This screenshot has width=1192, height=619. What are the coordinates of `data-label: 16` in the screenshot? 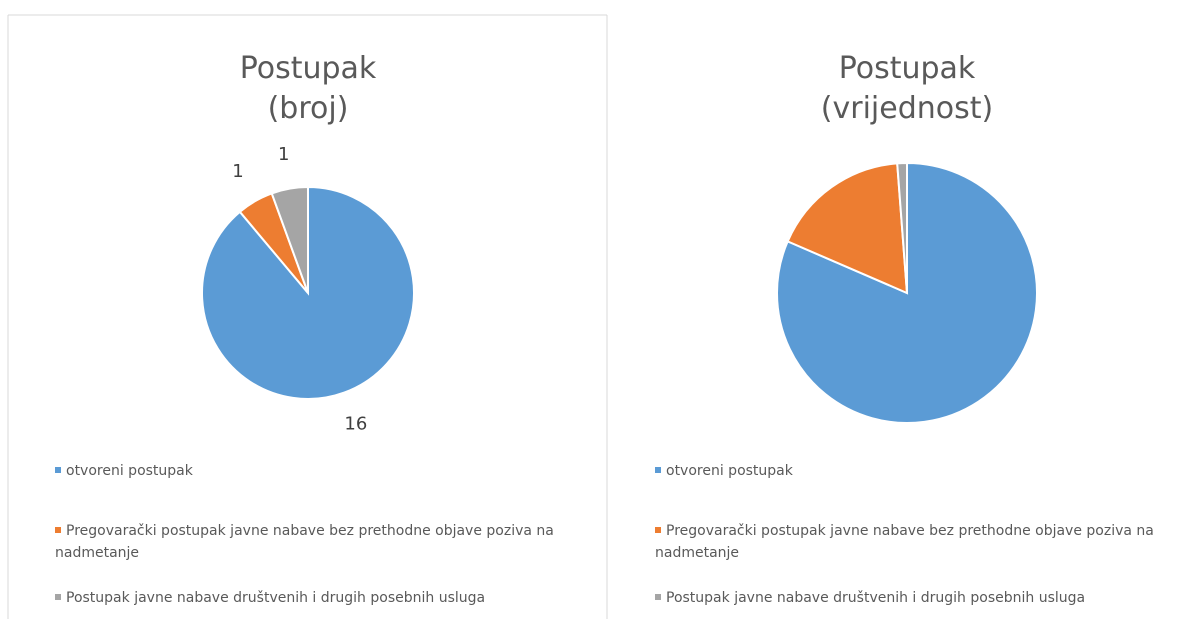 It's located at (355, 424).